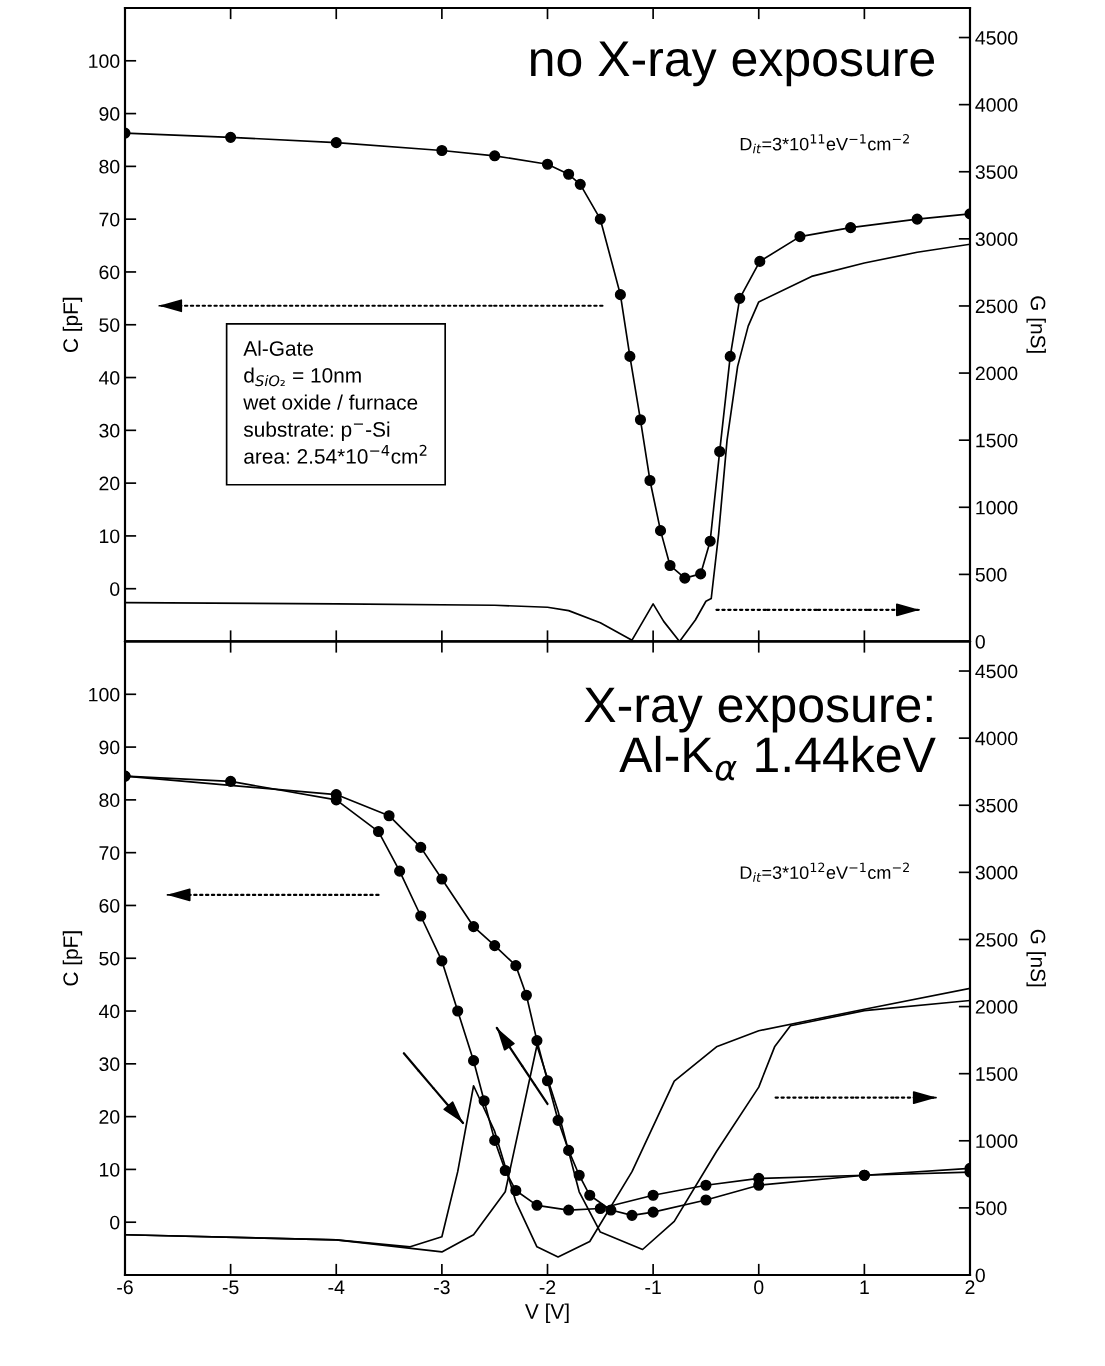 The image size is (1105, 1366). Describe the element at coordinates (864, 1287) in the screenshot. I see `x-tick-label: 1` at that location.